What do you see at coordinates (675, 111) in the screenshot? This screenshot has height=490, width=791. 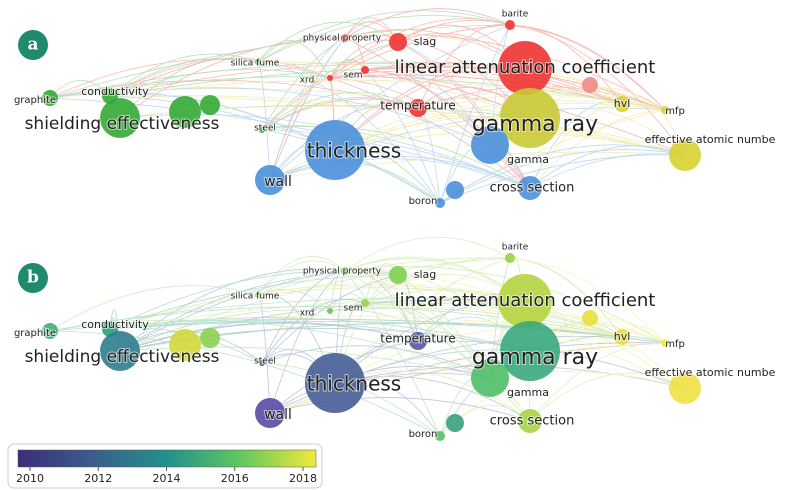 I see `node-label: mfp` at bounding box center [675, 111].